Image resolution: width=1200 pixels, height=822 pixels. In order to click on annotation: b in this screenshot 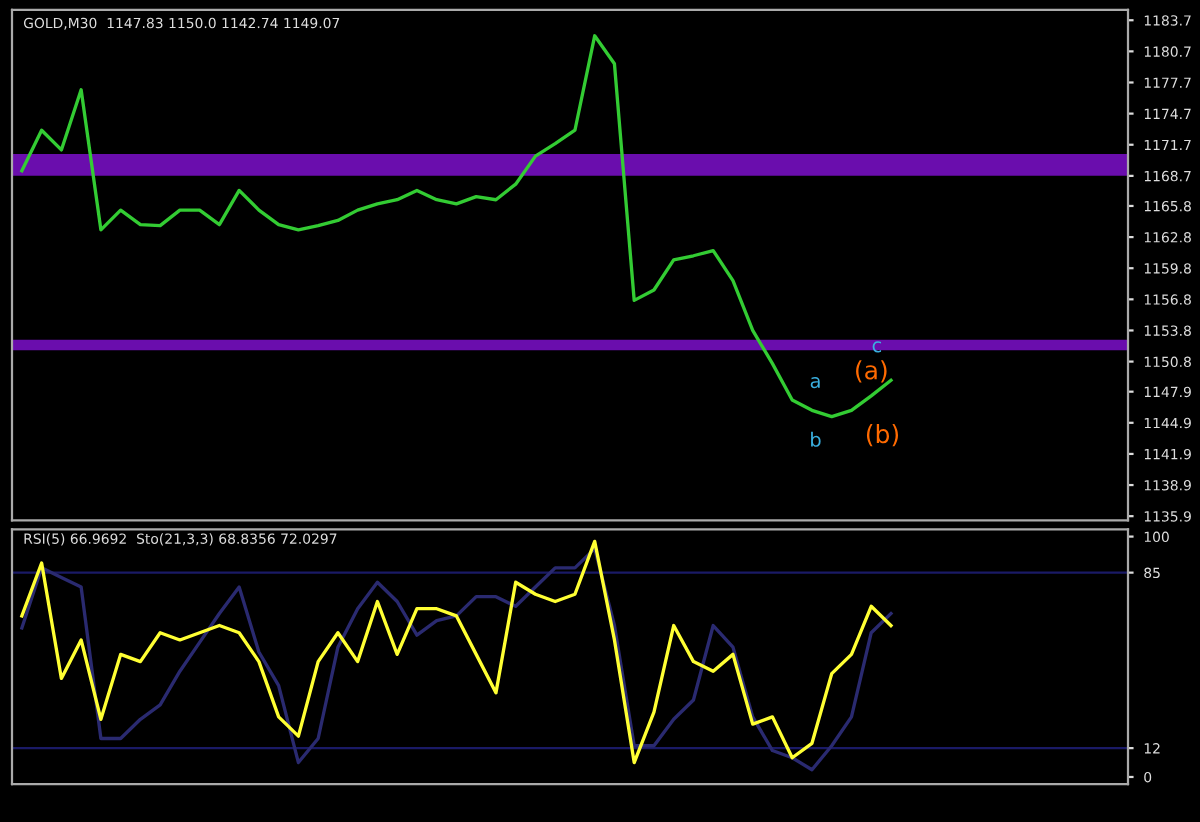, I will do `click(816, 439)`.